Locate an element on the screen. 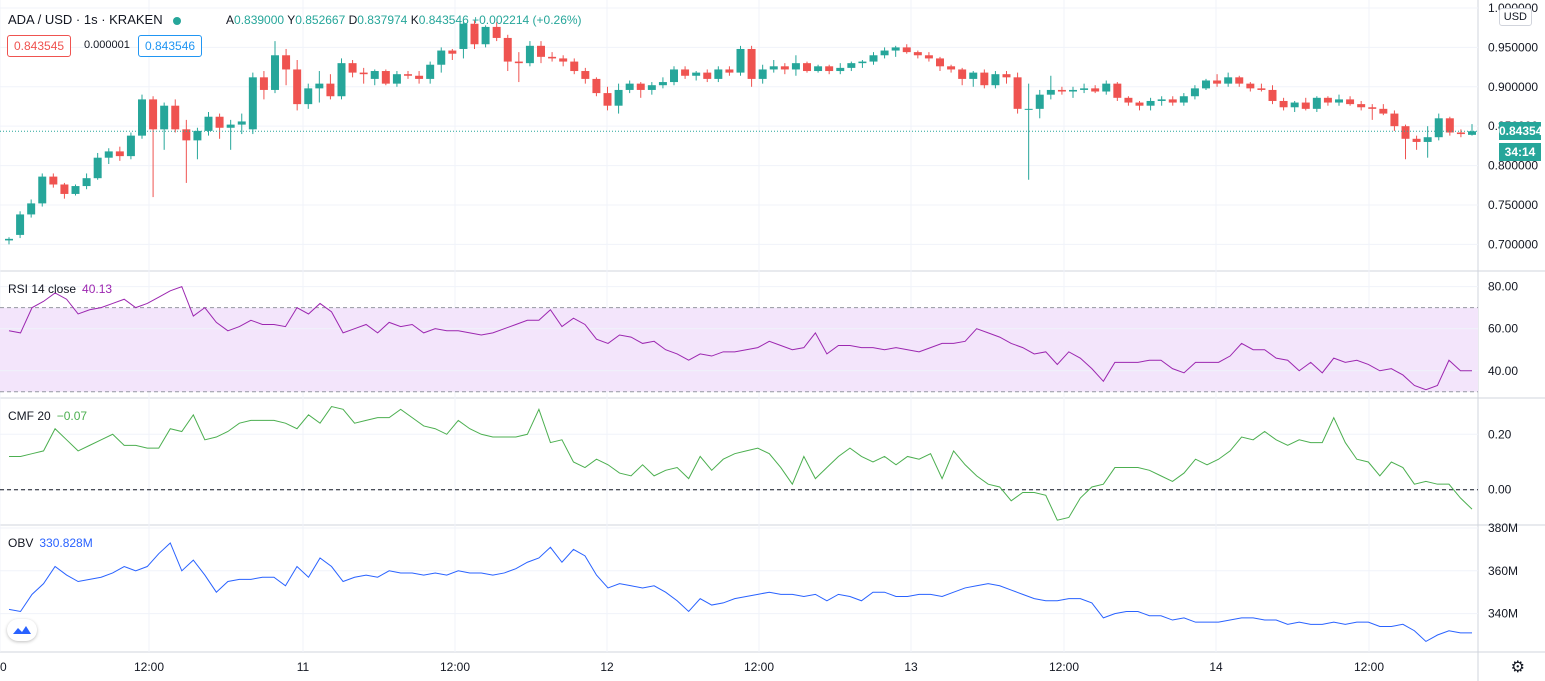 The height and width of the screenshot is (681, 1545). time-axis-label: 10 is located at coordinates (3, 667).